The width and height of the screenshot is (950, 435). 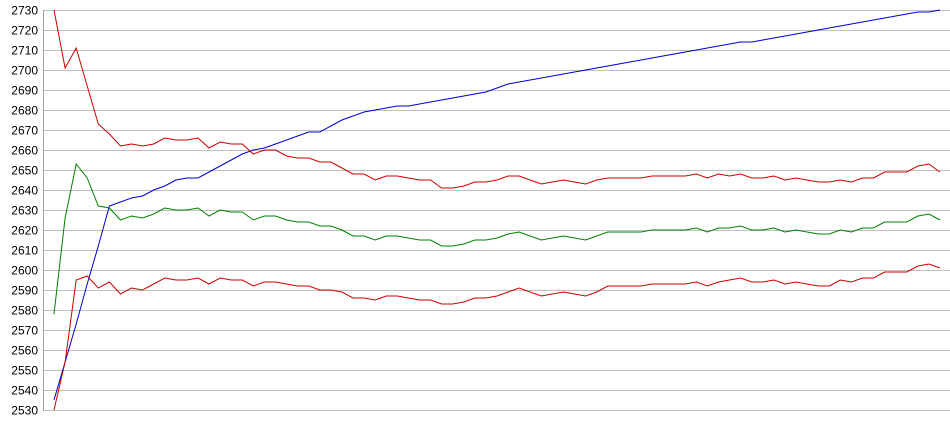 I want to click on y-tick-label: 2580, so click(x=24, y=311).